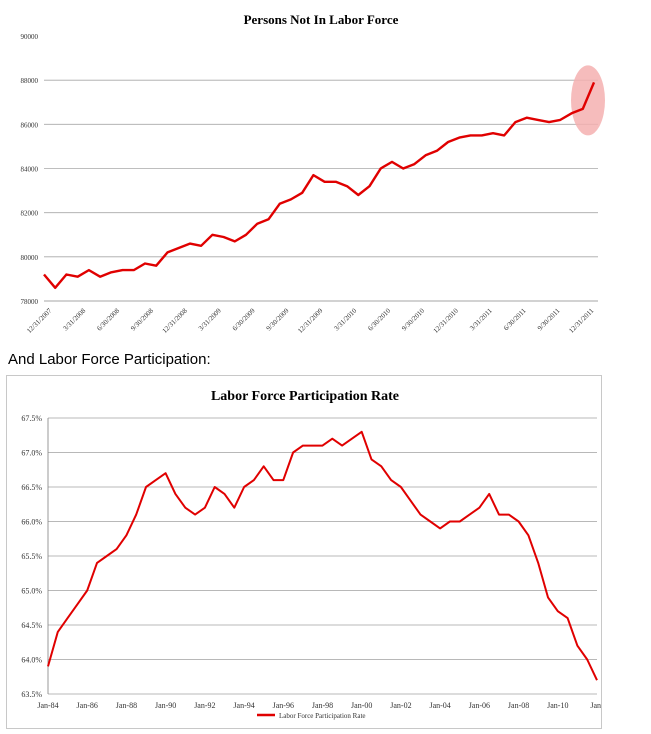  What do you see at coordinates (446, 320) in the screenshot?
I see `chart1-xtick-label: 12/31/2010` at bounding box center [446, 320].